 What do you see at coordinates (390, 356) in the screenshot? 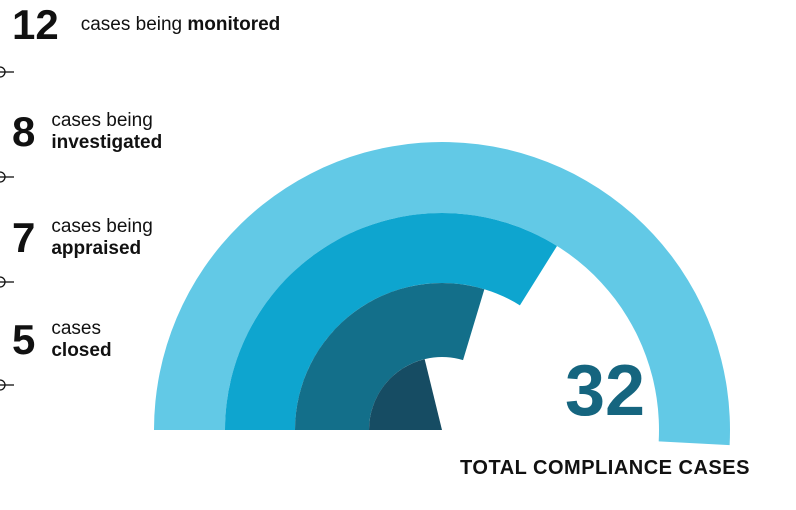
I see `bar-appraised` at bounding box center [390, 356].